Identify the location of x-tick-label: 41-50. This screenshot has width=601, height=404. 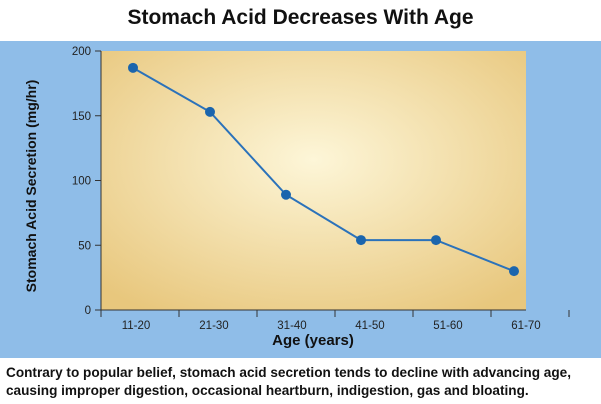
(369, 326).